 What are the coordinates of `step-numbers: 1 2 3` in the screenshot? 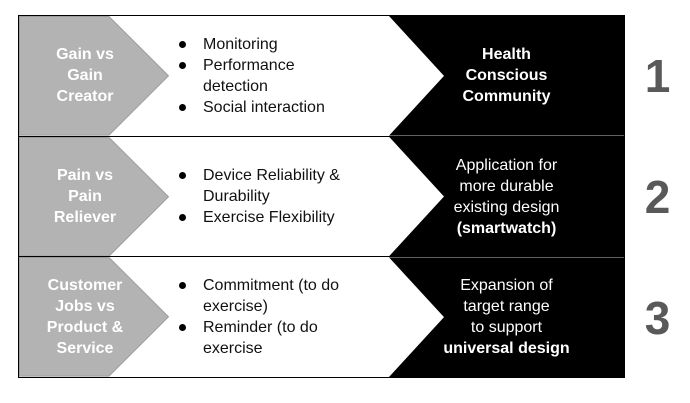 It's located at (657, 196).